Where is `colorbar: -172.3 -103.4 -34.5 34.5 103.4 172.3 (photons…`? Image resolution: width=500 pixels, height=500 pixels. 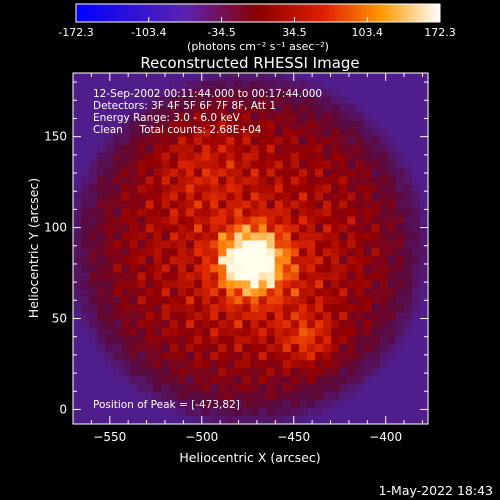 colorbar: -172.3 -103.4 -34.5 34.5 103.4 172.3 (photons… is located at coordinates (257, 28).